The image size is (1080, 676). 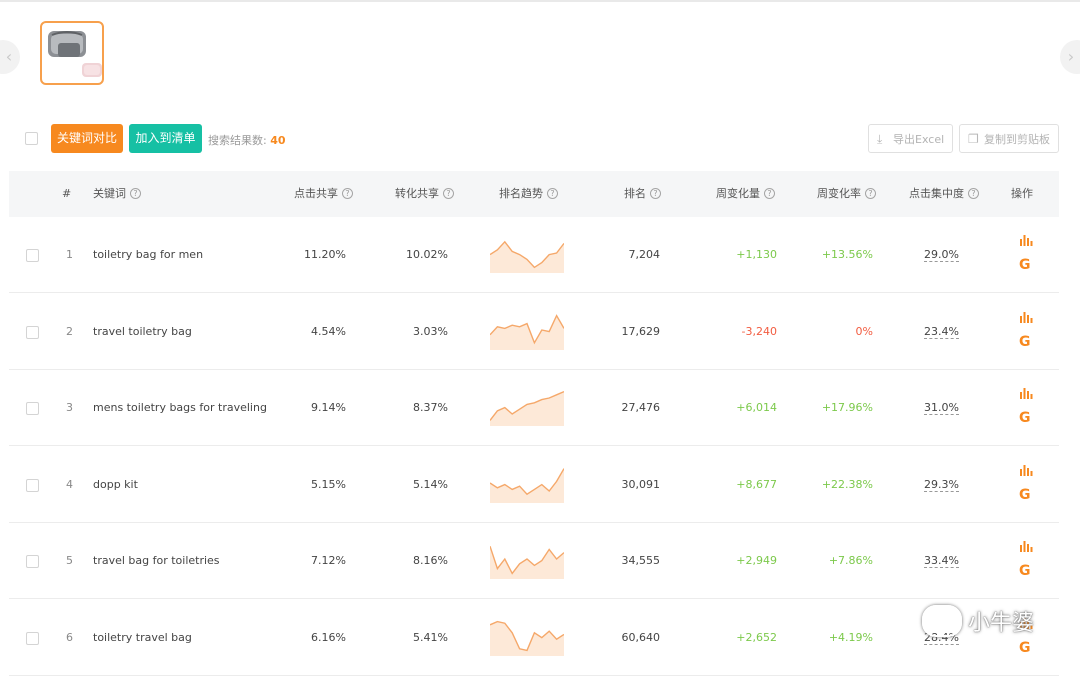 I want to click on conversion-share-value: 5.41%, so click(x=430, y=637).